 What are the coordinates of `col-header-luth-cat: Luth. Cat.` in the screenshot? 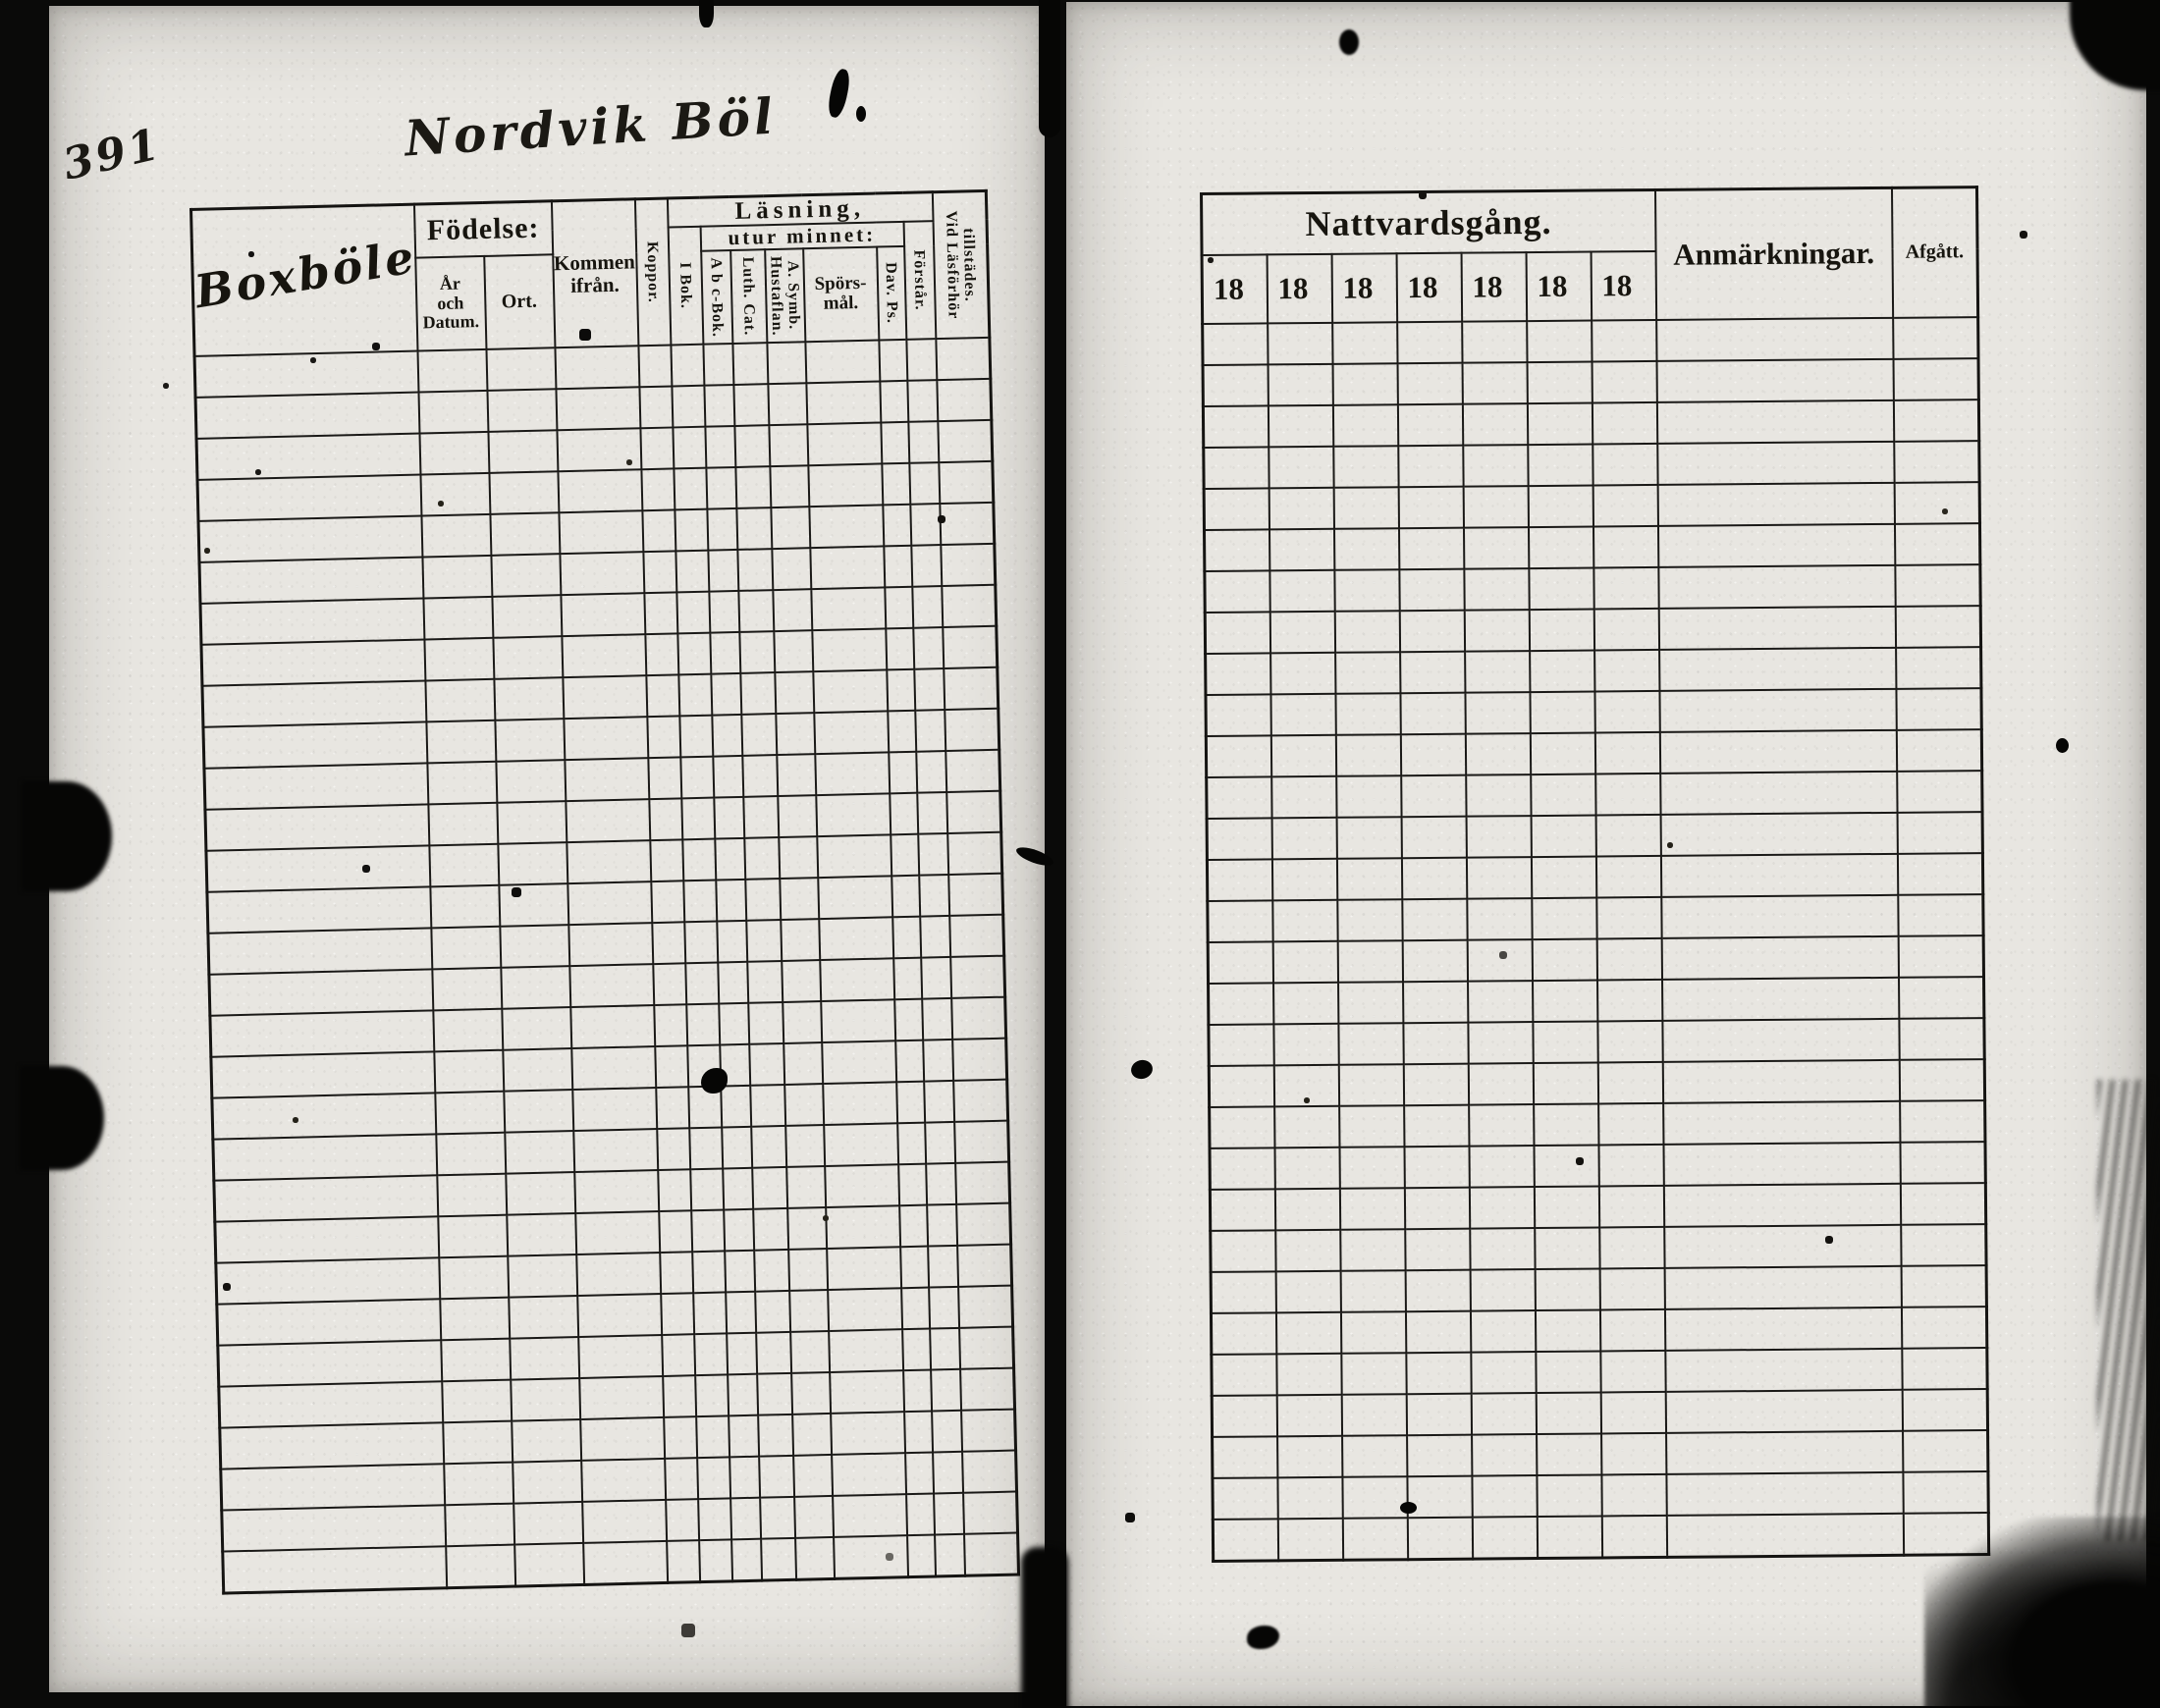 It's located at (748, 296).